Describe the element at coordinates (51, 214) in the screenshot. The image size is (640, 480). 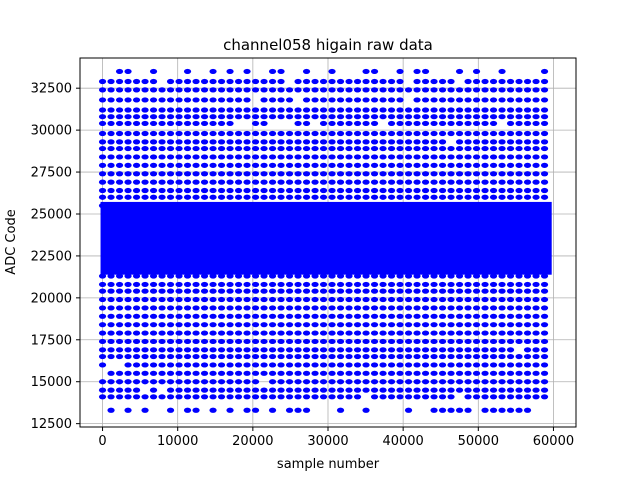
I see `y-tick-label: 25000` at that location.